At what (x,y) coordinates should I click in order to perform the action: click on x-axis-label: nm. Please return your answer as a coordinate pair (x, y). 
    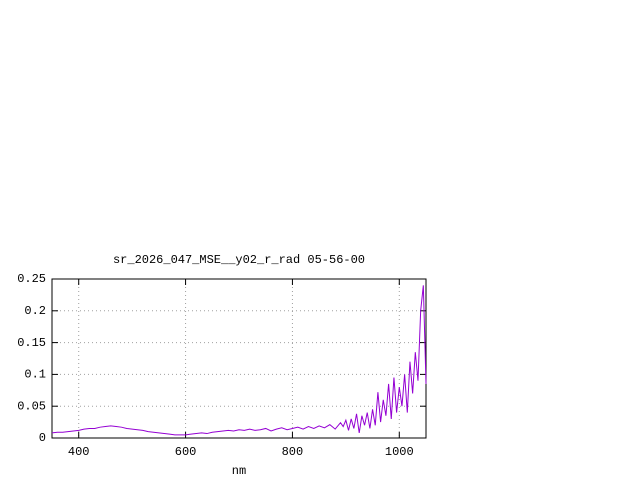
    Looking at the image, I should click on (239, 471).